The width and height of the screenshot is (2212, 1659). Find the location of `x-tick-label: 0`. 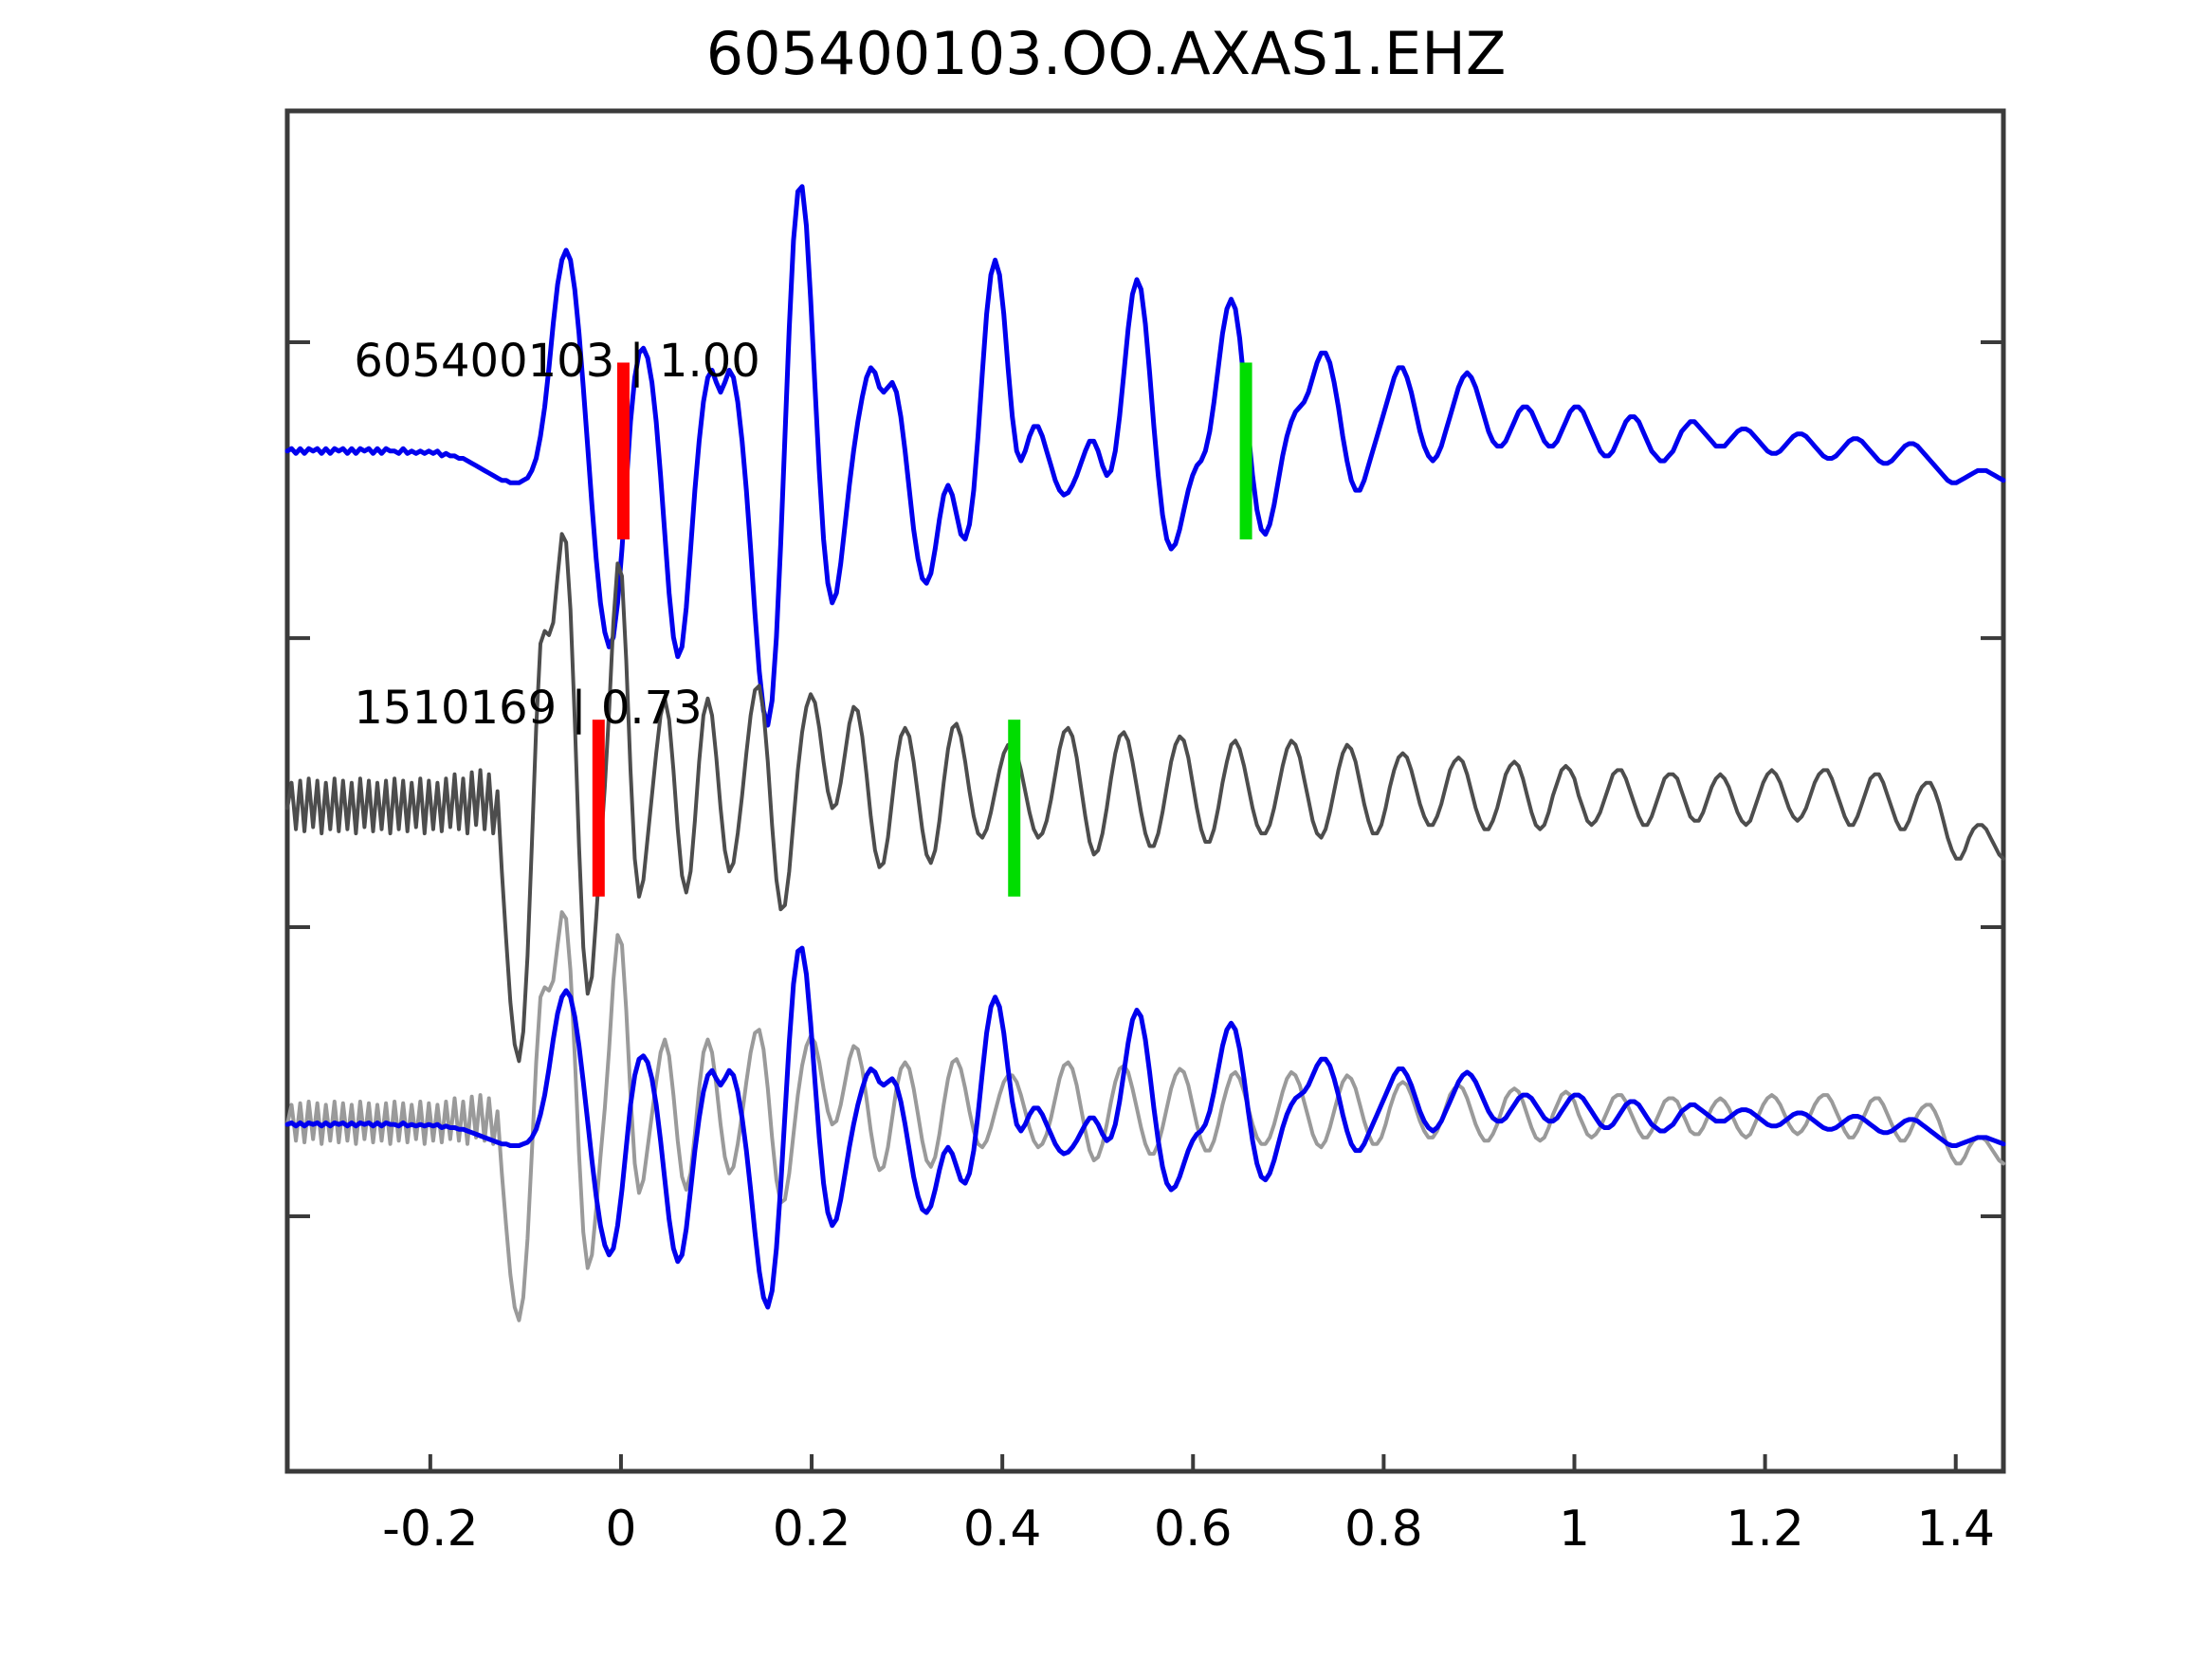

x-tick-label: 0 is located at coordinates (620, 1529).